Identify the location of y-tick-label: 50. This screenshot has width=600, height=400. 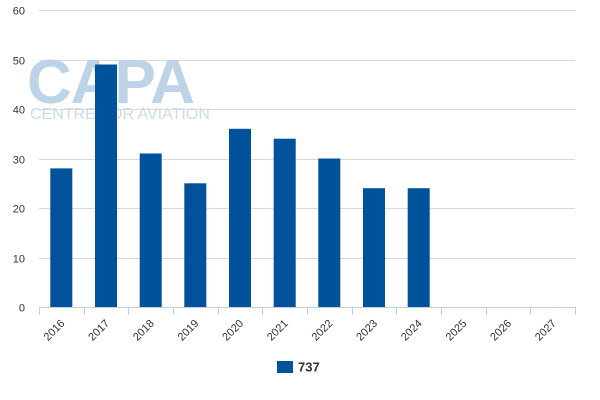
(19, 62).